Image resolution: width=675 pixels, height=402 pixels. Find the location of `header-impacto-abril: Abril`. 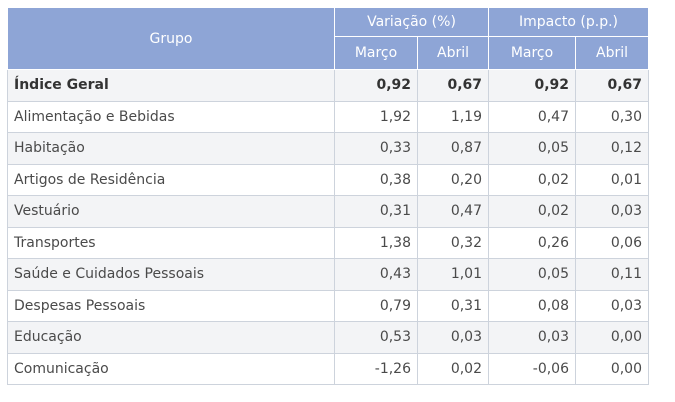

header-impacto-abril: Abril is located at coordinates (612, 53).